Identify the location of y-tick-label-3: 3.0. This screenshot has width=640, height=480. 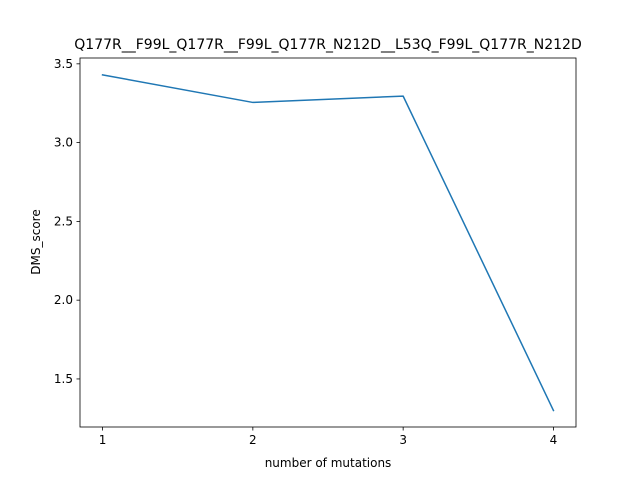
(63, 143).